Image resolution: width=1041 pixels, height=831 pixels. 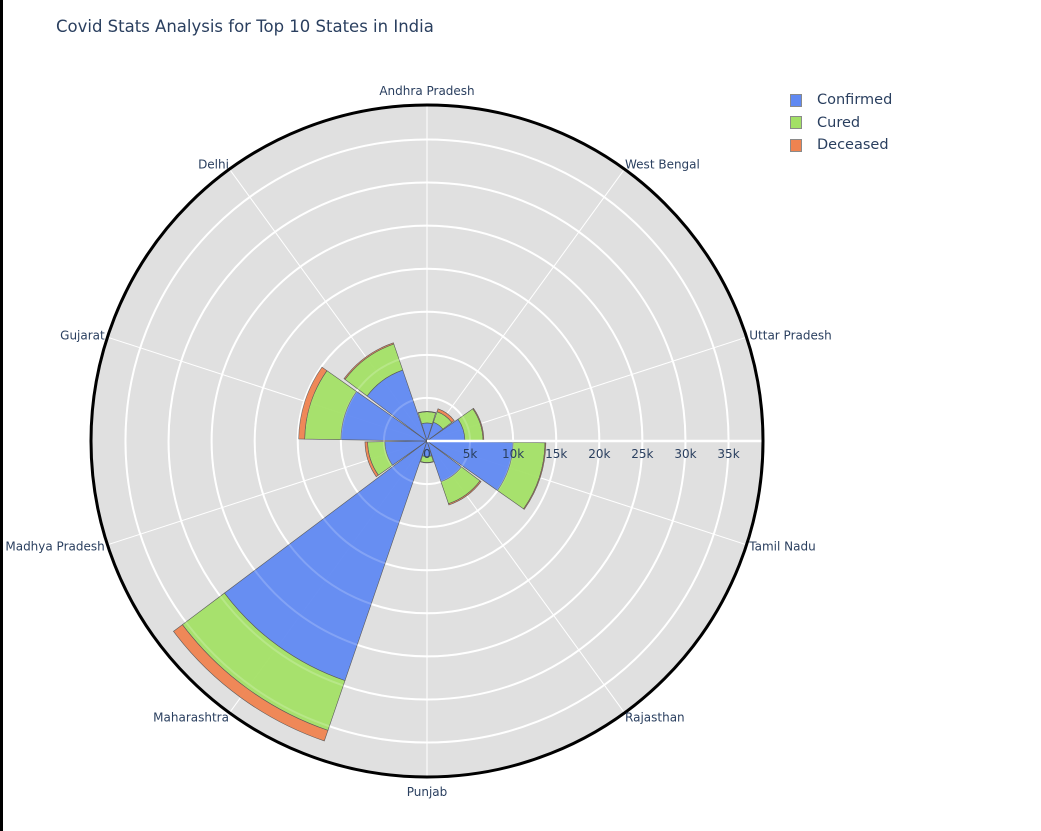 What do you see at coordinates (313, 403) in the screenshot?
I see `bar-deceased-gujarat` at bounding box center [313, 403].